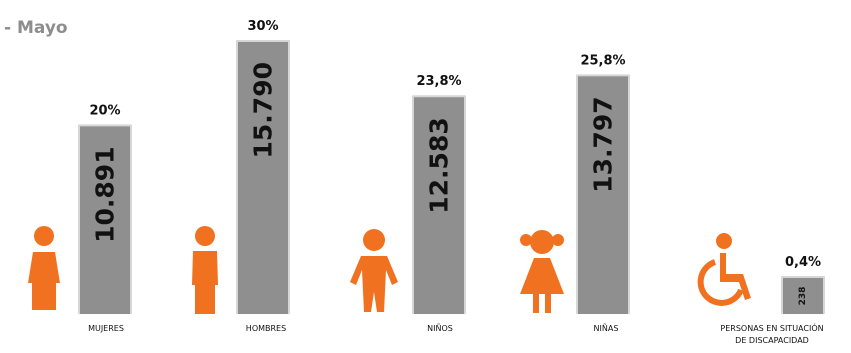 Image resolution: width=851 pixels, height=353 pixels. Describe the element at coordinates (104, 110) in the screenshot. I see `percent-label: 20%` at that location.